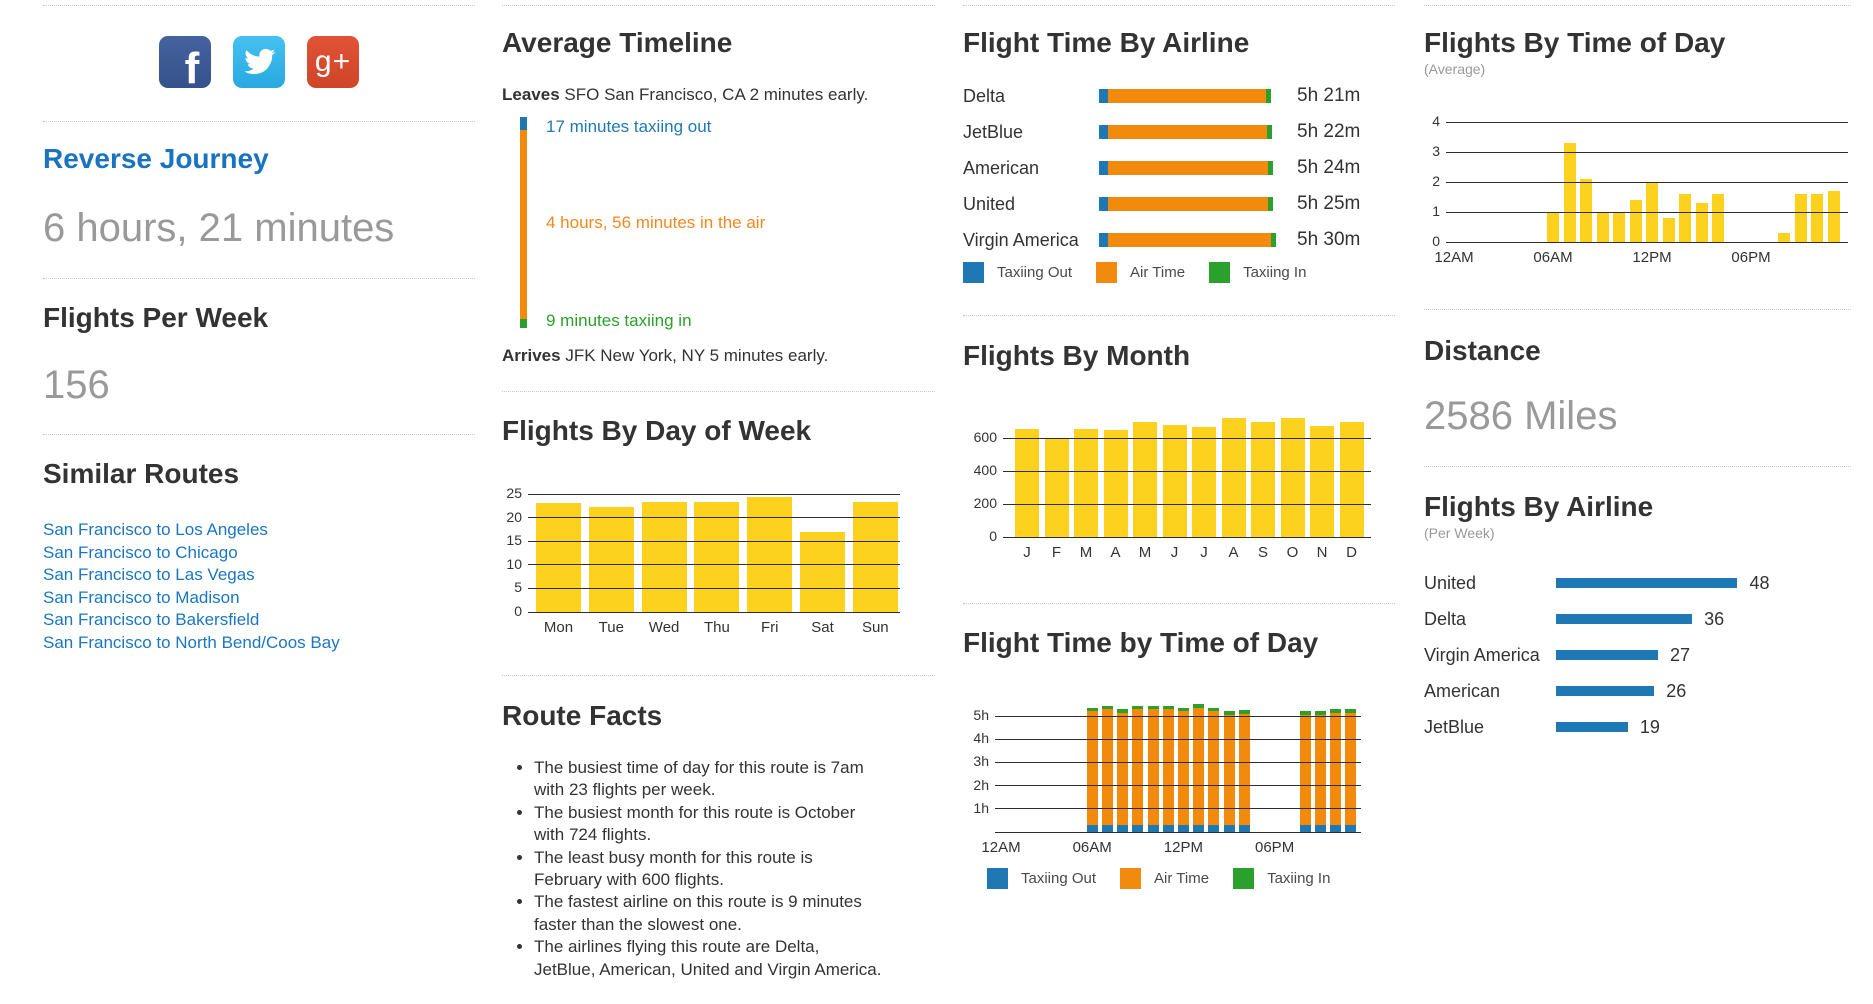 This screenshot has width=1873, height=1004. I want to click on flights-count-value: 27, so click(1680, 654).